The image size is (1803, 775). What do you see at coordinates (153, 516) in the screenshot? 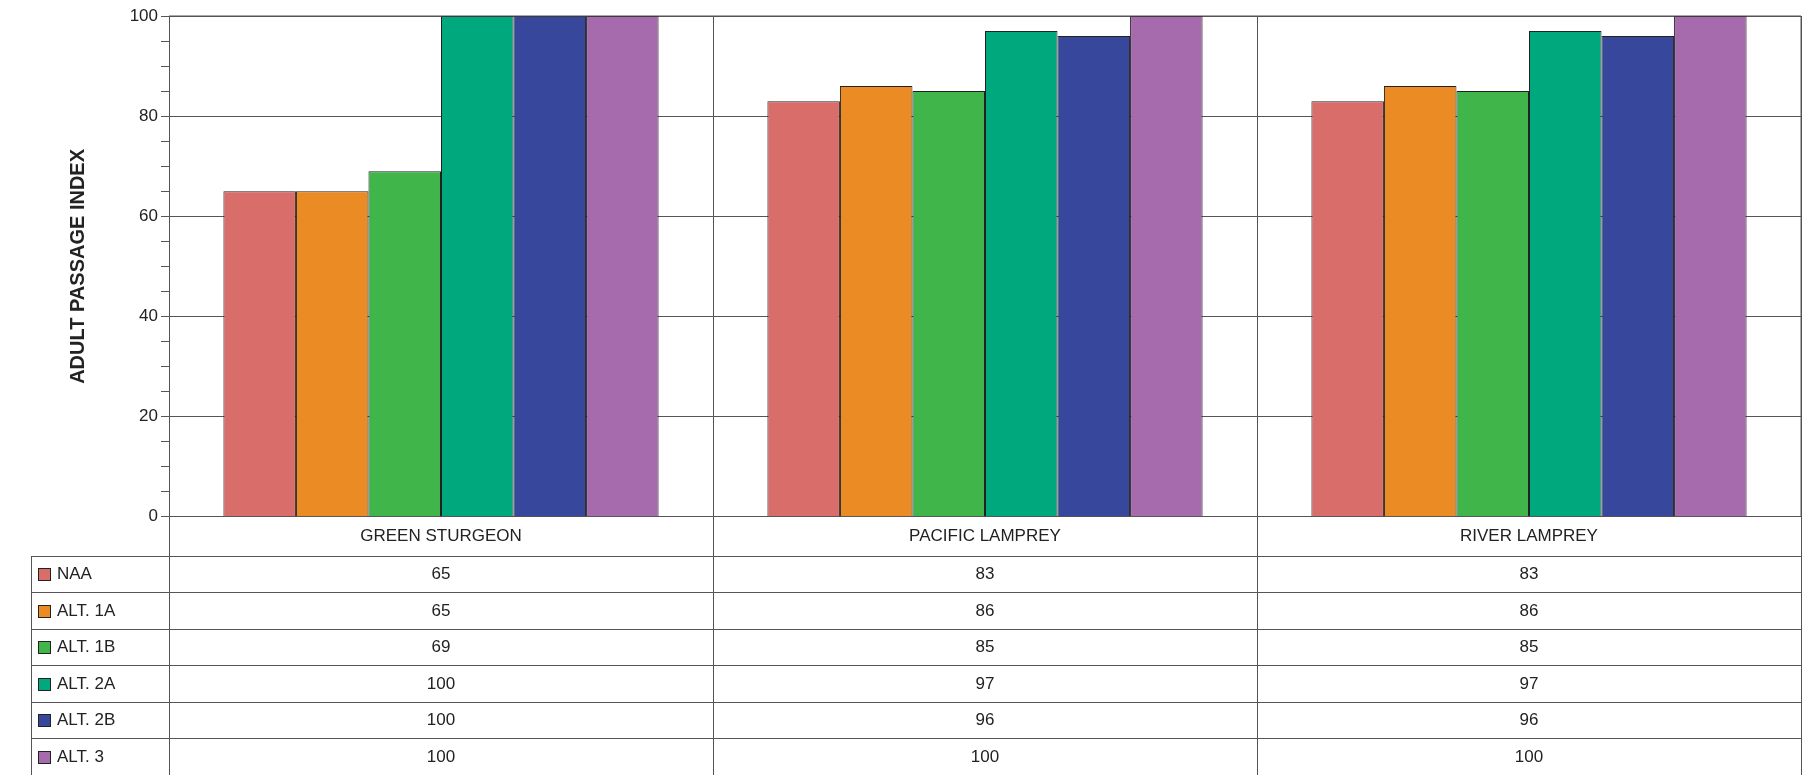
I see `y-tick-label: 0` at bounding box center [153, 516].